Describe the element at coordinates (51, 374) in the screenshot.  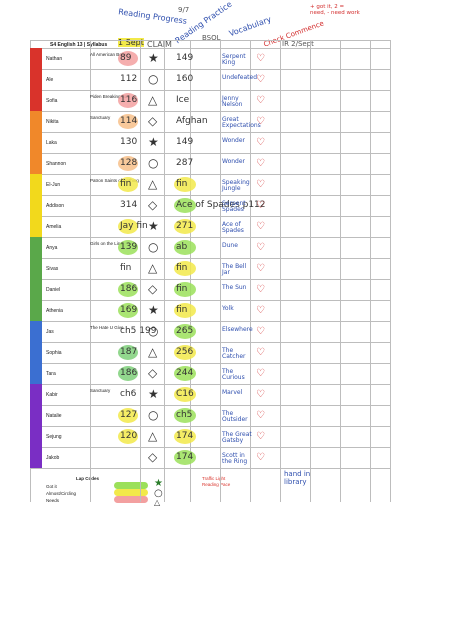
I see `student-name: Tara` at that location.